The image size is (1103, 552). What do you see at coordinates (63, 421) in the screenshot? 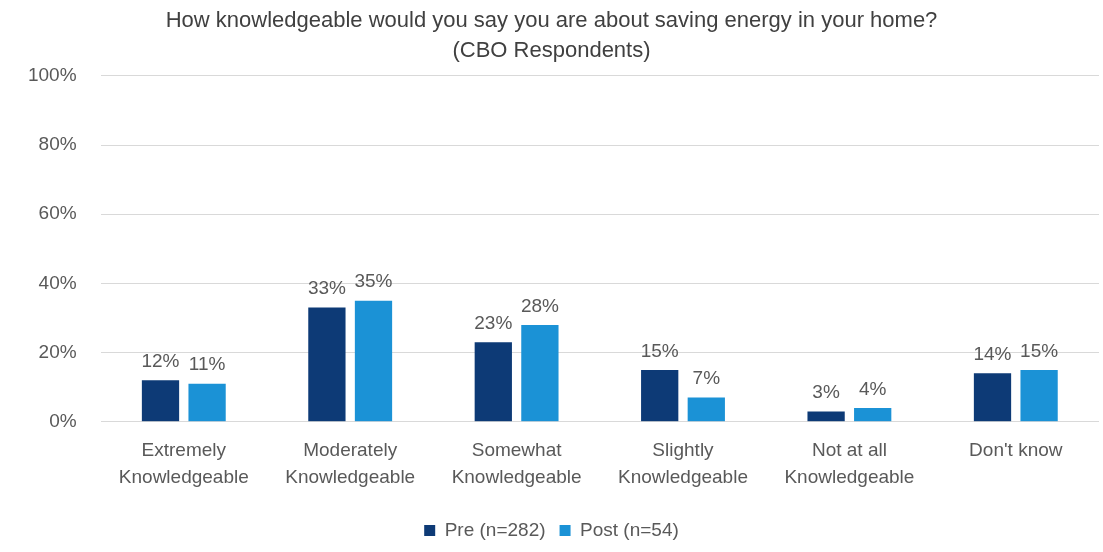
I see `y-tick-label: 0%` at bounding box center [63, 421].